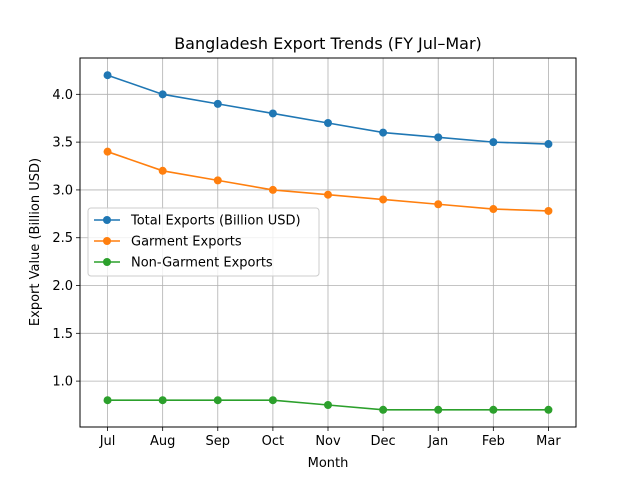  I want to click on x-tick-label: Feb, so click(493, 441).